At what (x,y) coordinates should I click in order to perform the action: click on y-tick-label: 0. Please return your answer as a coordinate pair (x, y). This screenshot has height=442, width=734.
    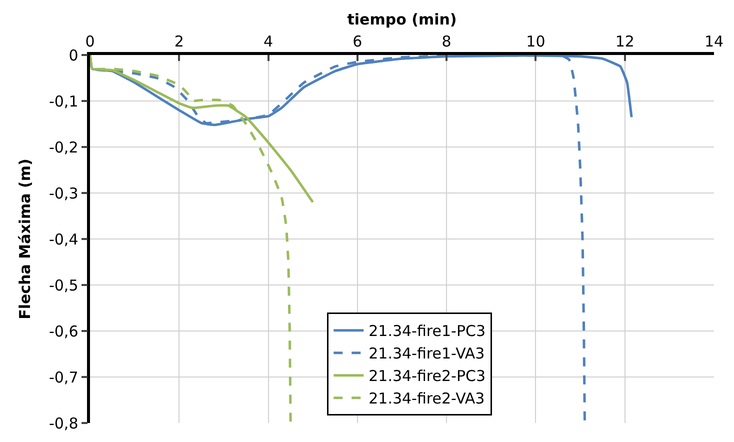
    Looking at the image, I should click on (73, 55).